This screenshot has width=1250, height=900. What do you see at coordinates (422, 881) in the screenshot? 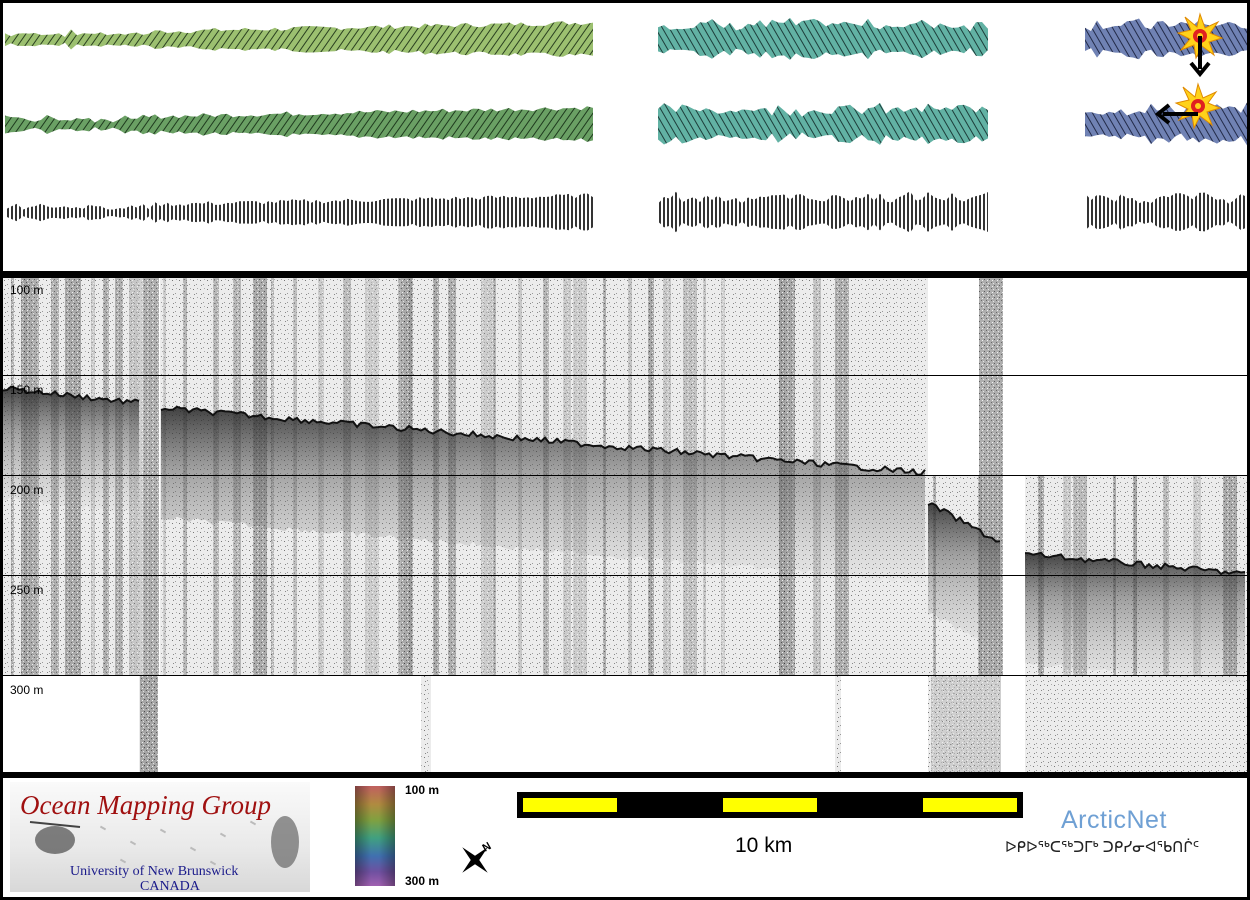
I see `colorbar-bottom-label: 300 m` at bounding box center [422, 881].